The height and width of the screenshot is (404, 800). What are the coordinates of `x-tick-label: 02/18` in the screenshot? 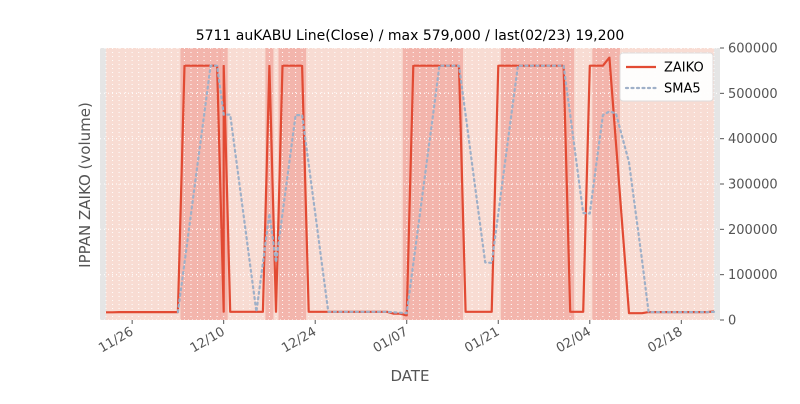 It's located at (665, 340).